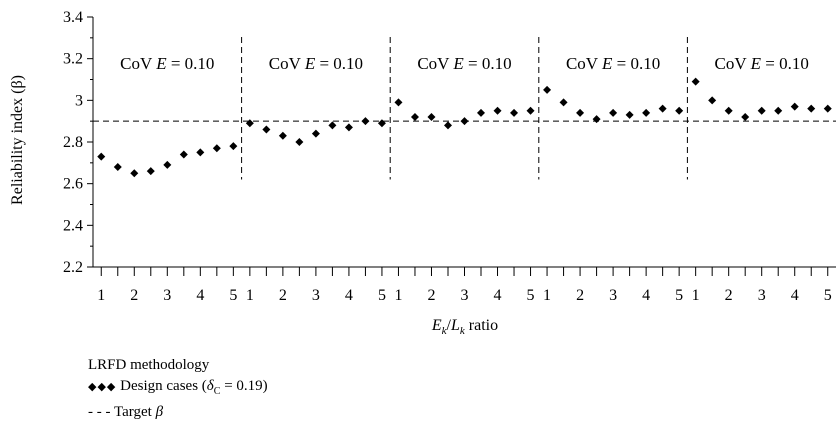 The width and height of the screenshot is (839, 423). What do you see at coordinates (102, 387) in the screenshot?
I see `legend-diamond-marker-icon: ◆◆◆` at bounding box center [102, 387].